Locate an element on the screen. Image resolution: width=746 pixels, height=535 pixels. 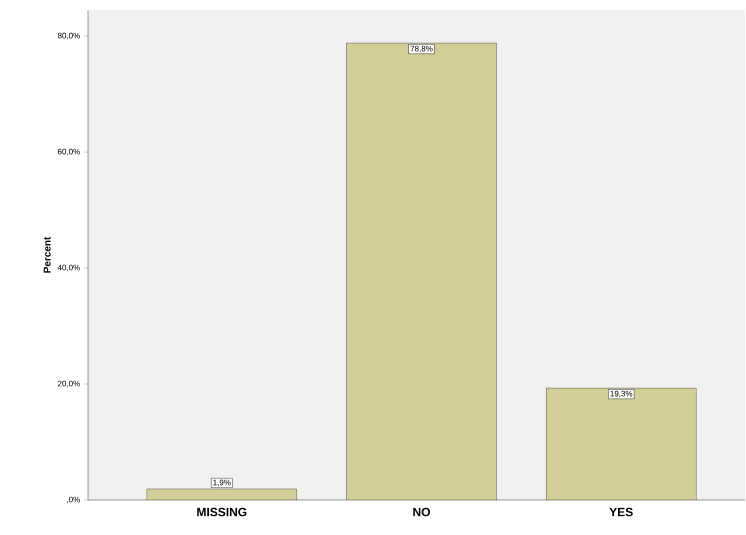
x-tick-label: MISSING is located at coordinates (221, 512).